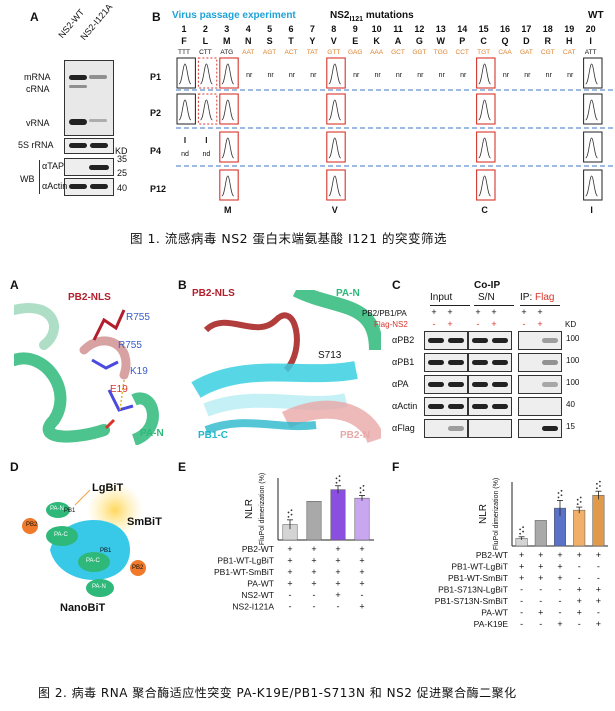 This screenshot has width=615, height=711. I want to click on d-pa3: PA-C, so click(93, 561).